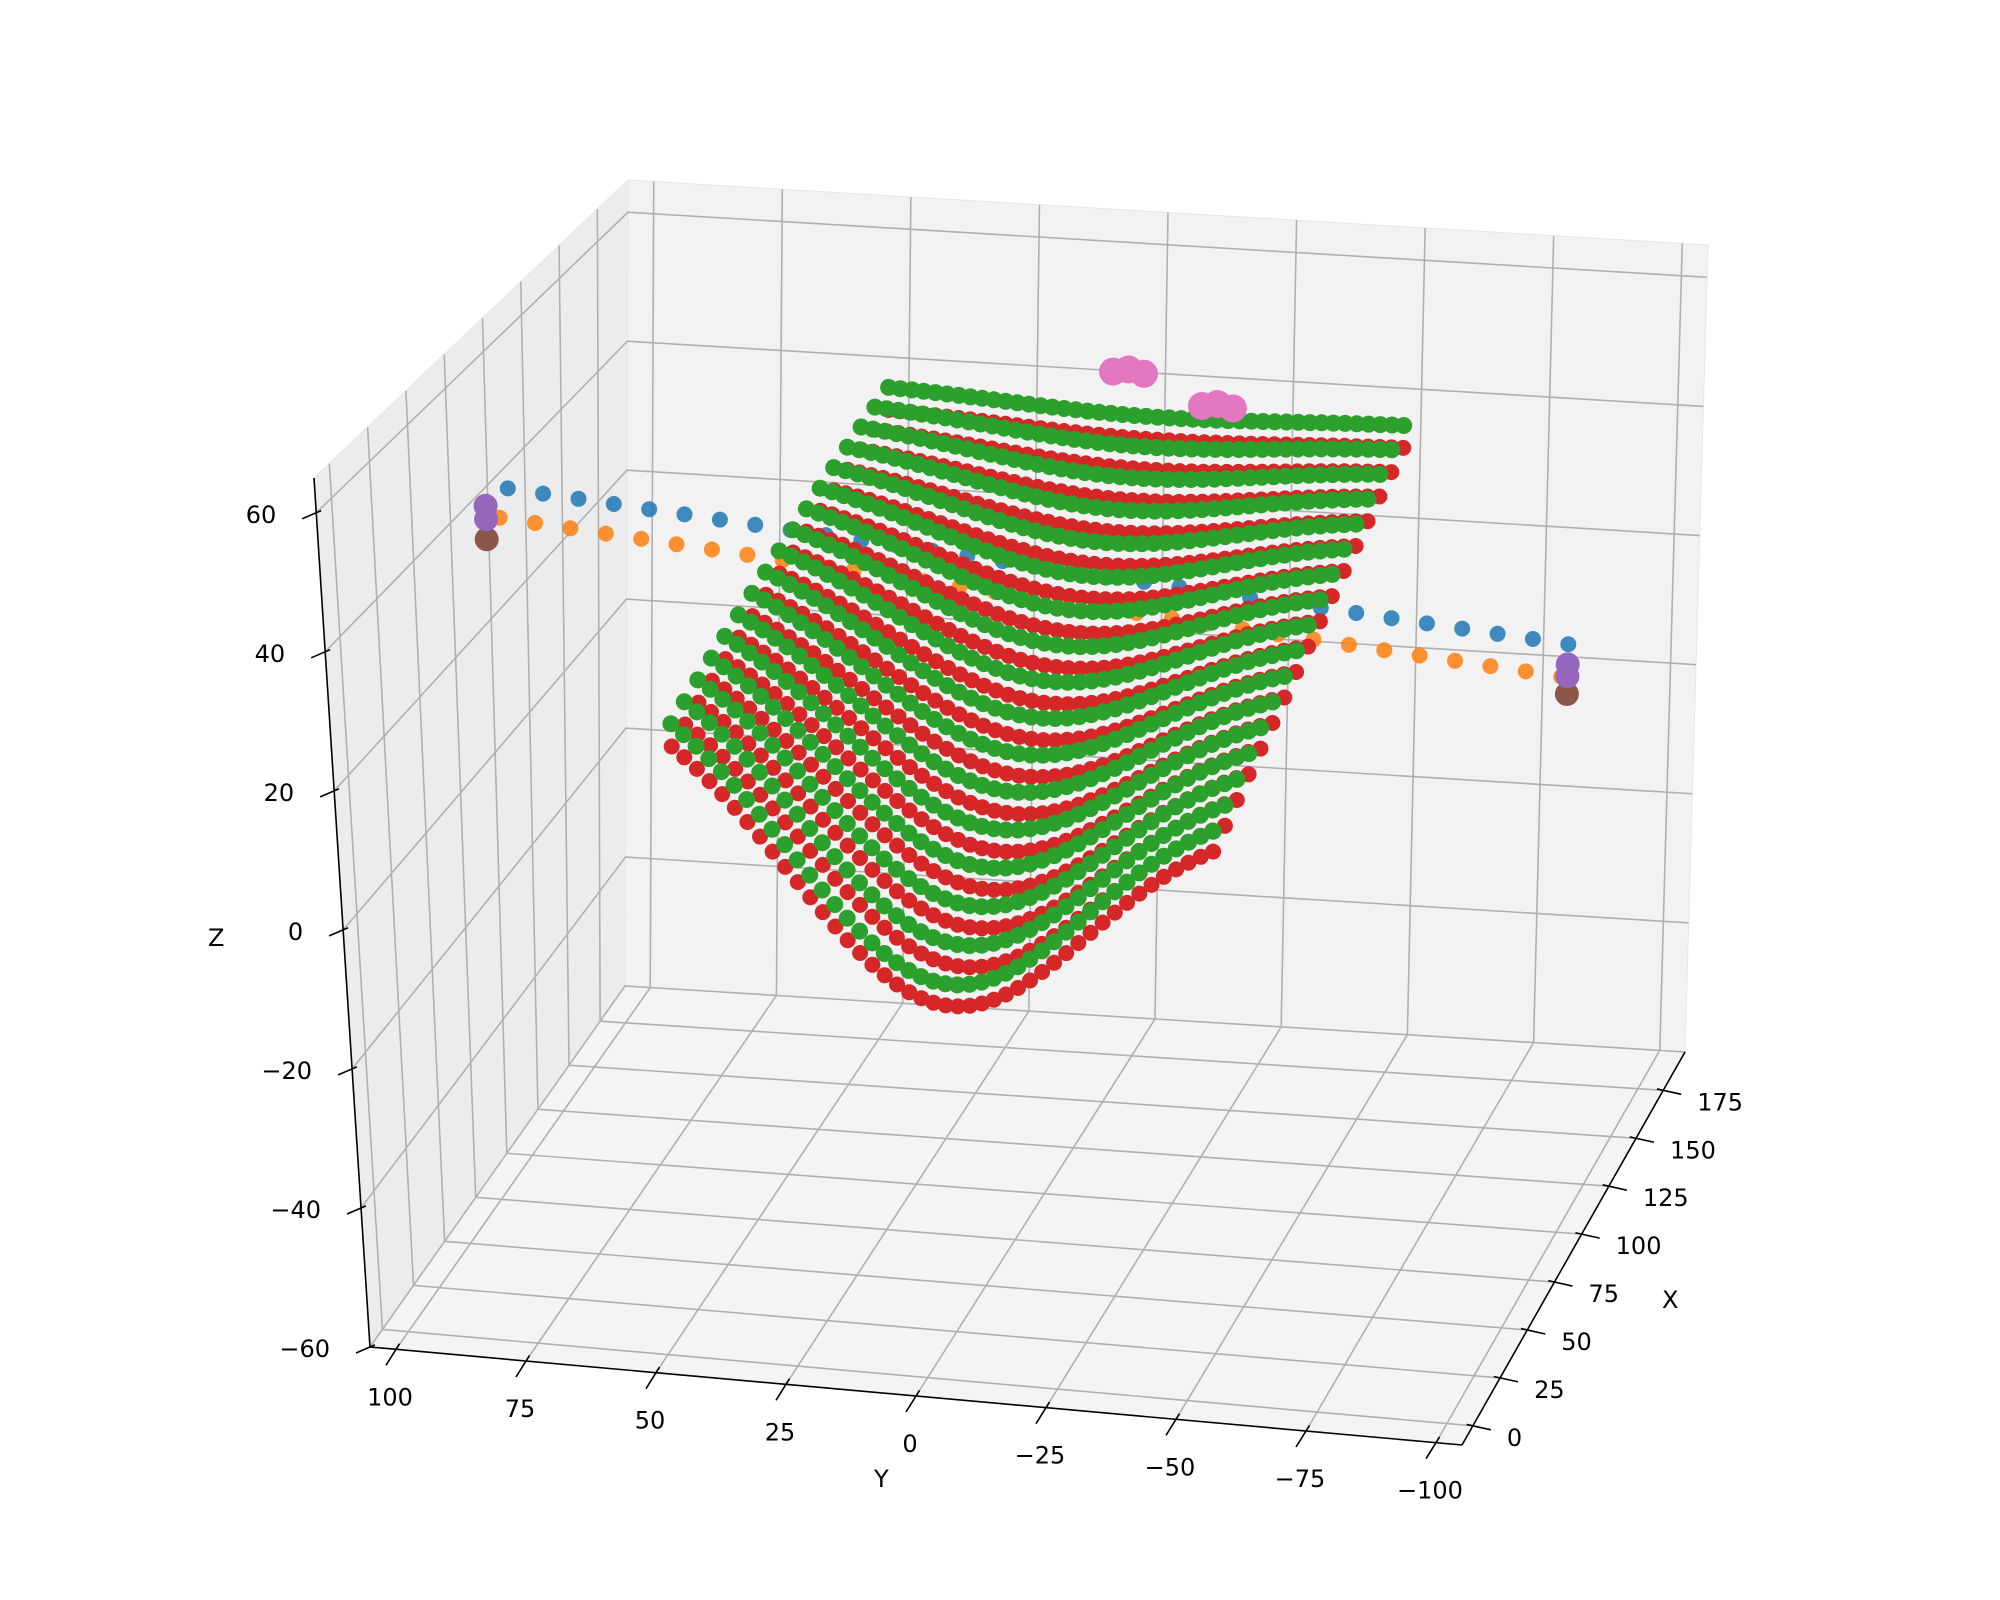  Describe the element at coordinates (1019, 764) in the screenshot. I see `grid-line-z` at that location.